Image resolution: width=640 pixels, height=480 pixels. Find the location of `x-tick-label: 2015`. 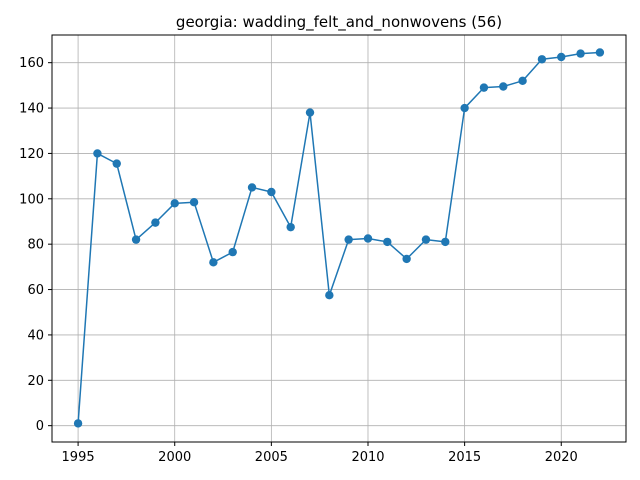

x-tick-label: 2015 is located at coordinates (464, 457).